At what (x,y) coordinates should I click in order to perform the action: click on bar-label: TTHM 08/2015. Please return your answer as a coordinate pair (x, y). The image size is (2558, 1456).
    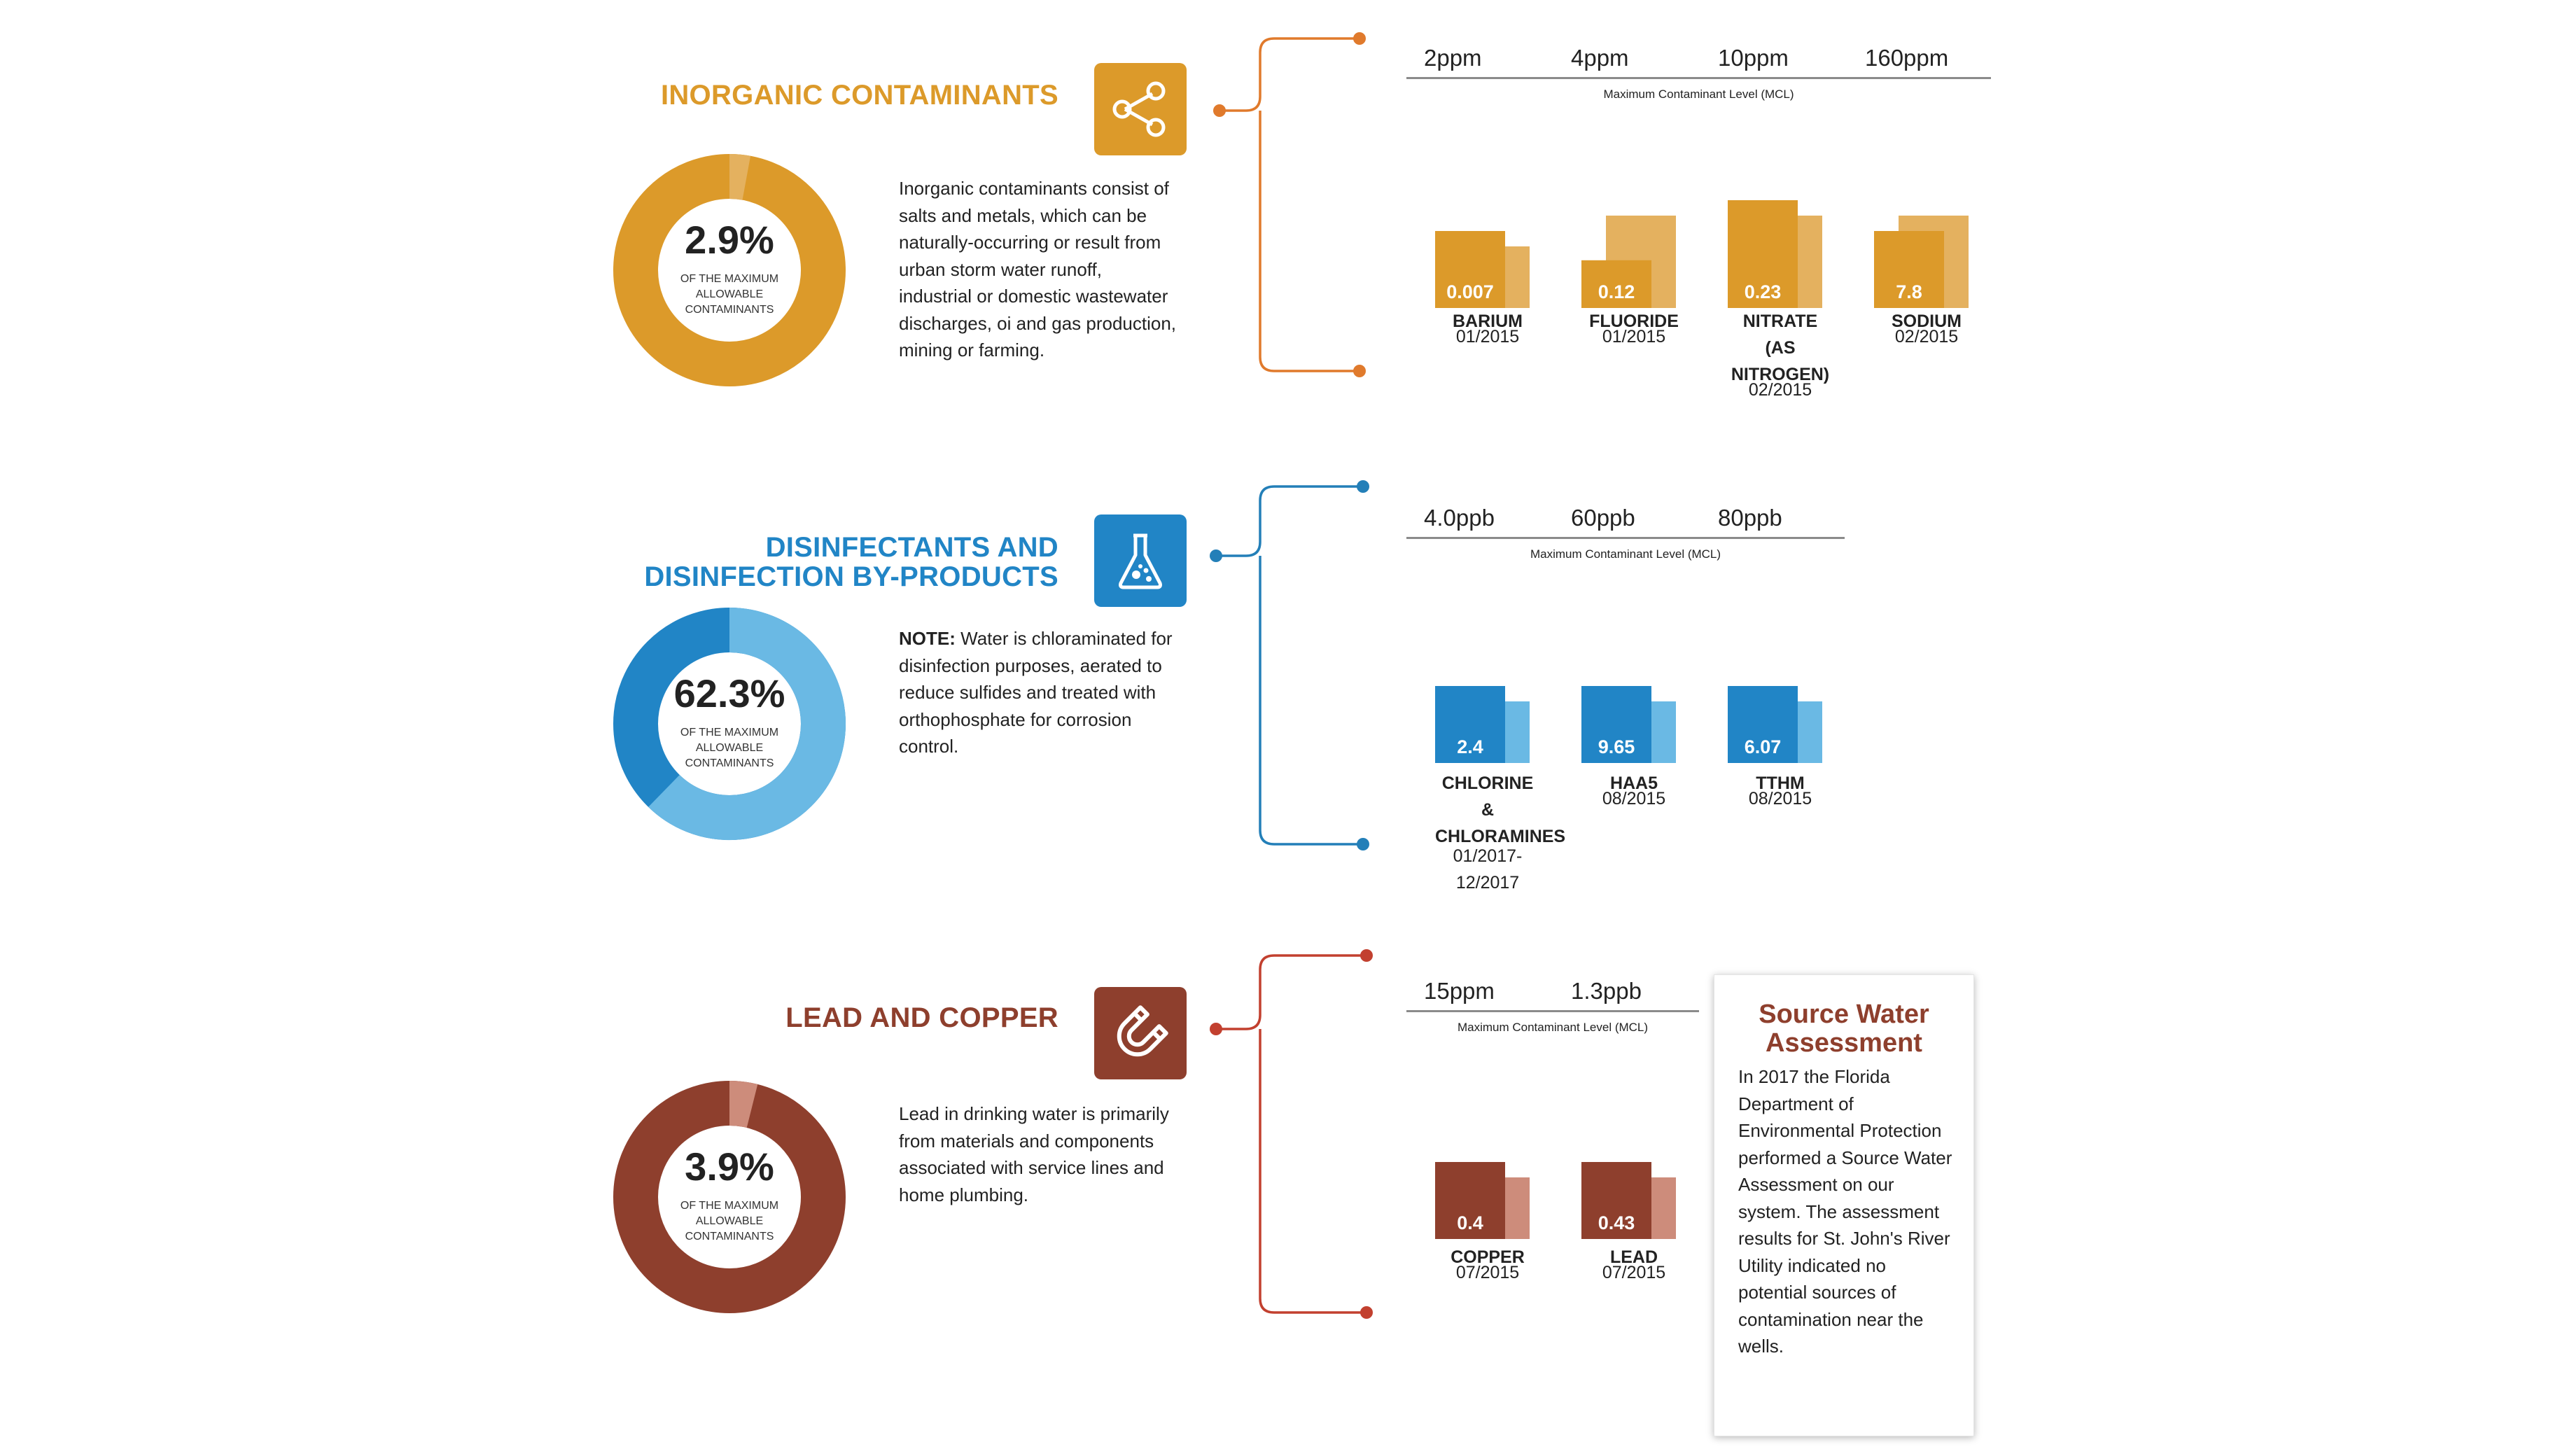
    Looking at the image, I should click on (1780, 789).